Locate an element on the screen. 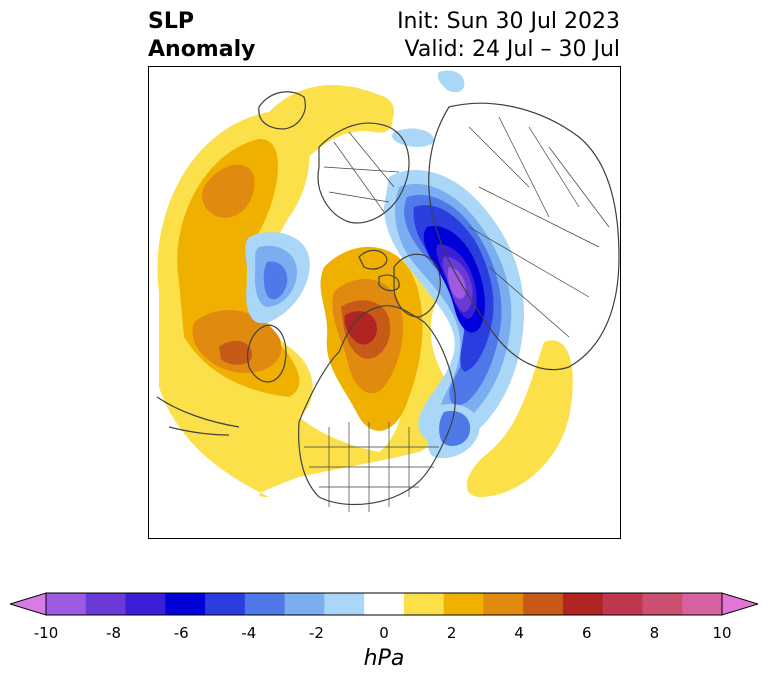 This screenshot has width=768, height=684. colorbar-tick-label: 6 is located at coordinates (587, 633).